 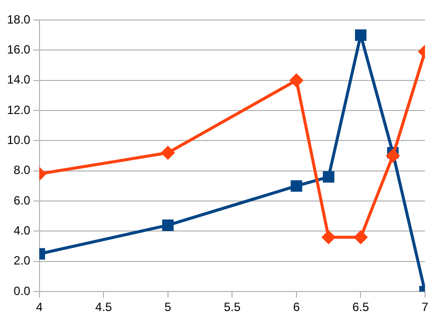 What do you see at coordinates (22, 261) in the screenshot?
I see `y-tick-label: 2.0` at bounding box center [22, 261].